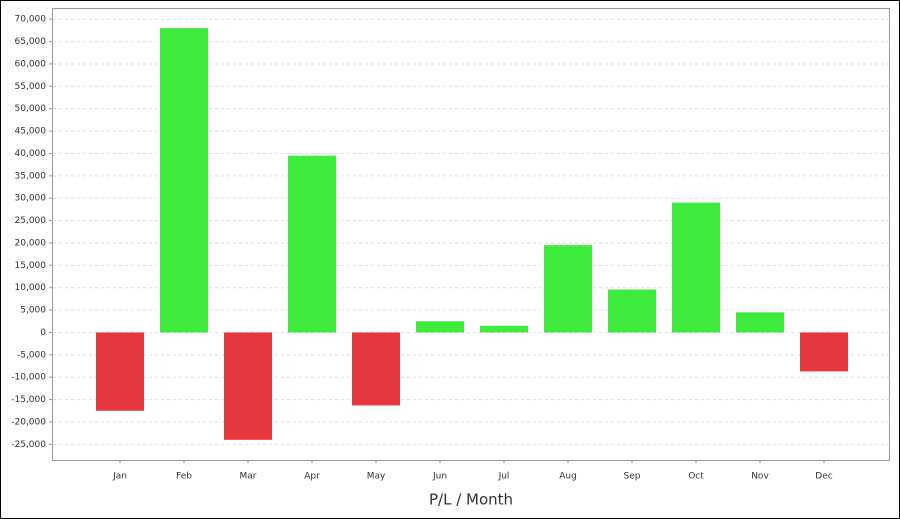 Image resolution: width=900 pixels, height=519 pixels. I want to click on y-tick-label: 45,000, so click(31, 132).